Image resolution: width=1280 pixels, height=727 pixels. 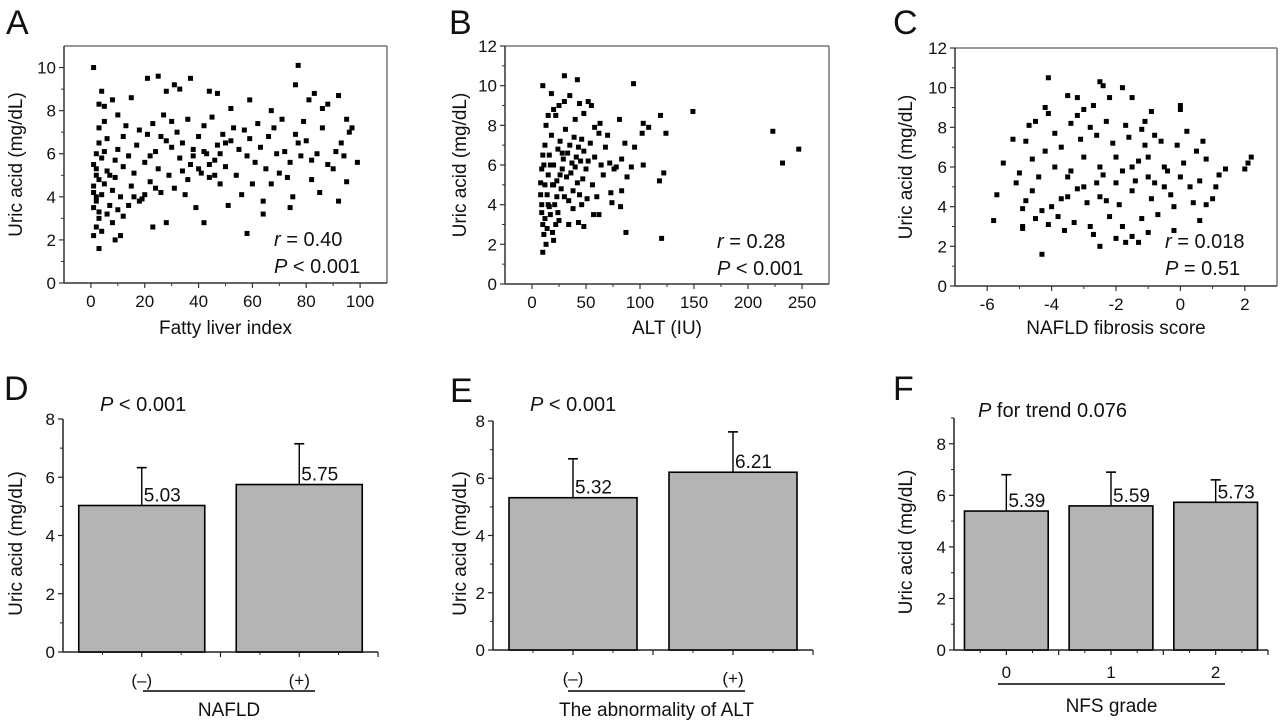 I want to click on p-value-annotation: P < 0.001, so click(x=573, y=405).